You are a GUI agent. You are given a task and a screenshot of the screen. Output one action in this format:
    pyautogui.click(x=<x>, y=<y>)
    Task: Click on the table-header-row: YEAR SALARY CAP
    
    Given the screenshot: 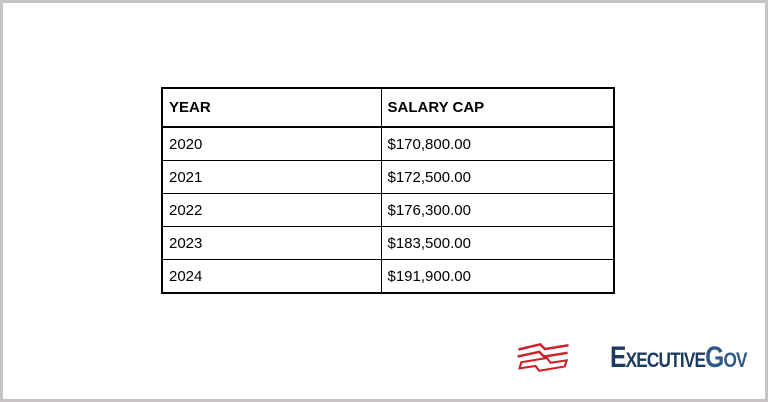 What is the action you would take?
    pyautogui.click(x=388, y=107)
    